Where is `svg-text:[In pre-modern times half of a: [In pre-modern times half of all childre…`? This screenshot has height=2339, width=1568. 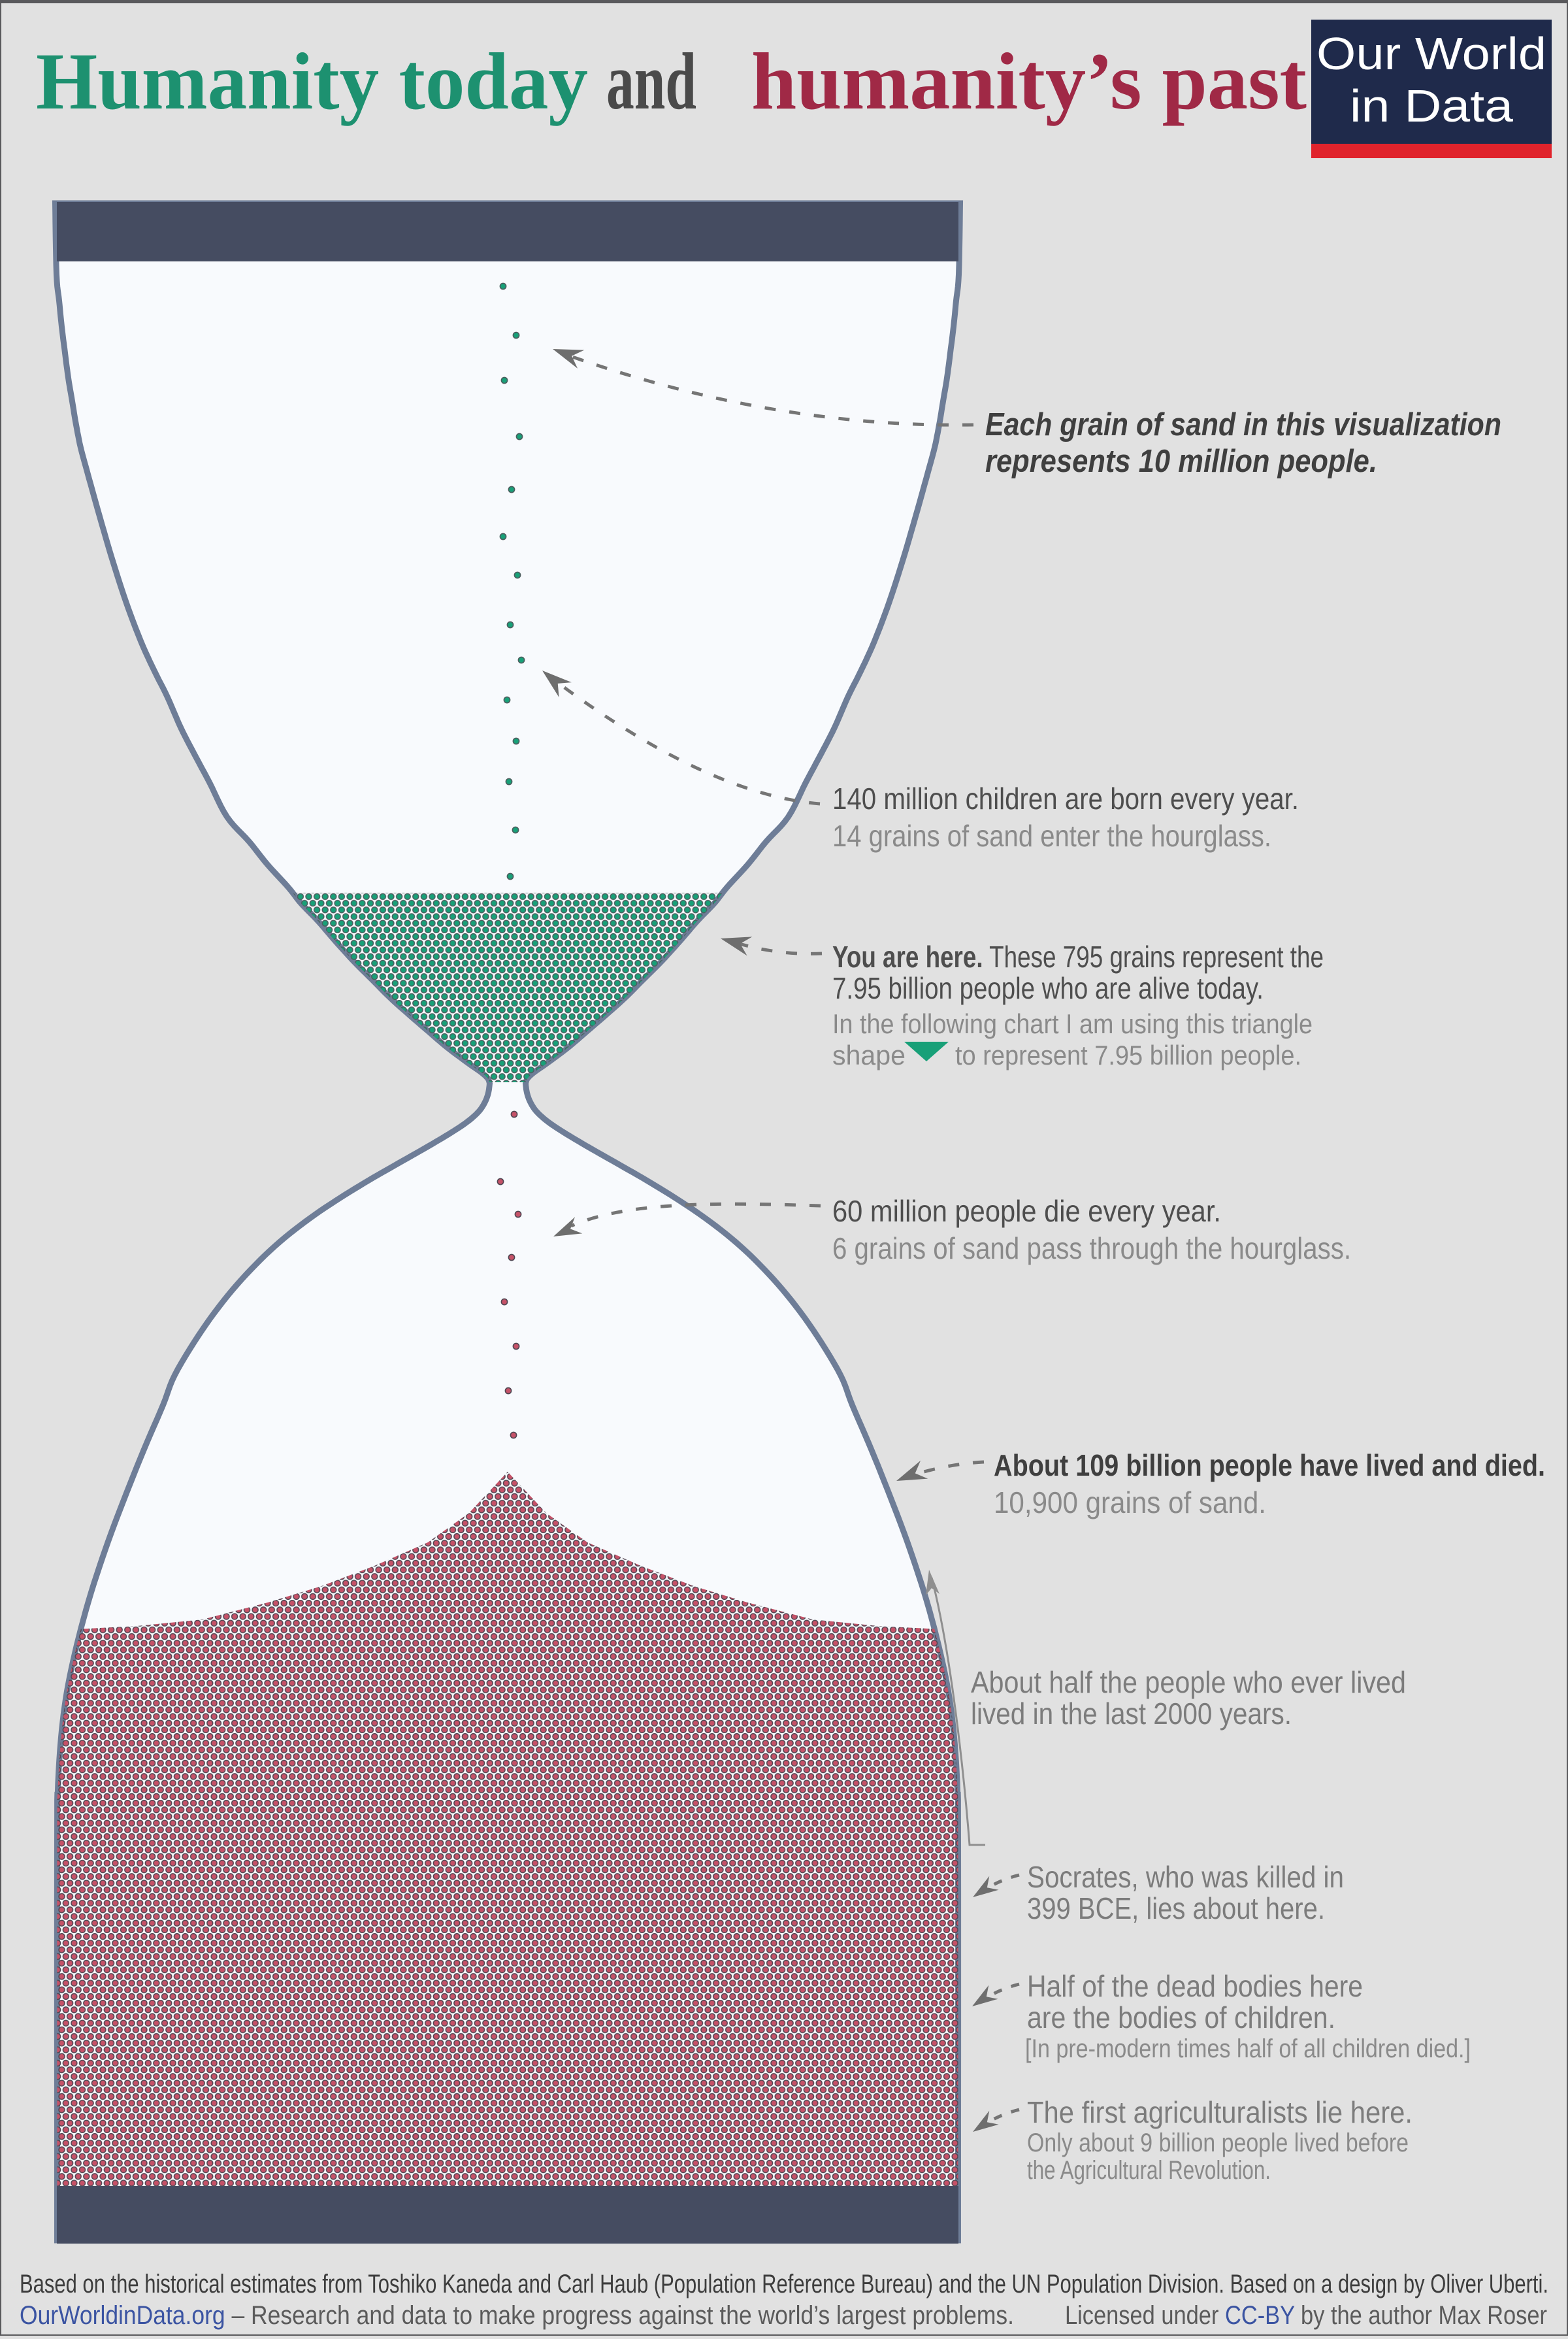
svg-text:[In pre-modern times half of a: [In pre-modern times half of all childre… is located at coordinates (1248, 2048).